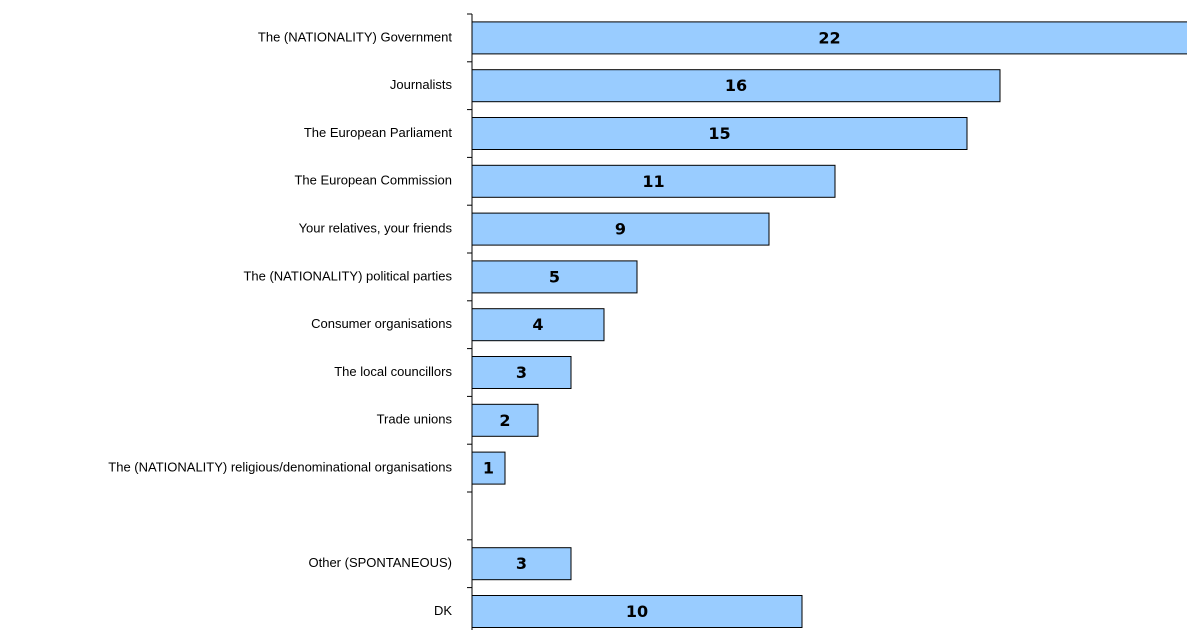  I want to click on value-label: 11, so click(653, 181).